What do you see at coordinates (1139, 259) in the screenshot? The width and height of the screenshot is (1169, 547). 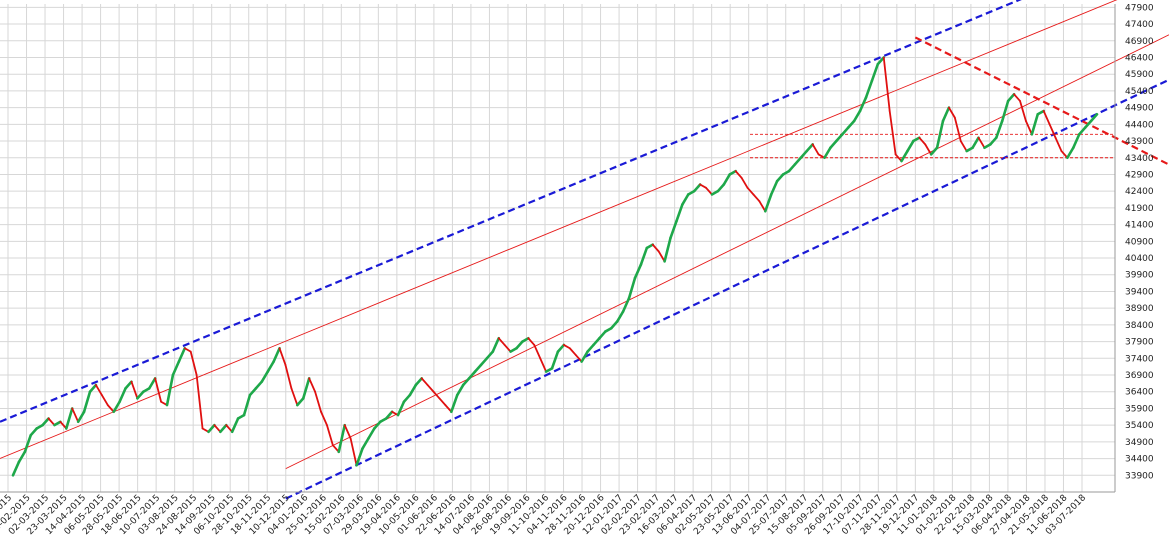 I see `y-tick-label: 40400` at bounding box center [1139, 259].